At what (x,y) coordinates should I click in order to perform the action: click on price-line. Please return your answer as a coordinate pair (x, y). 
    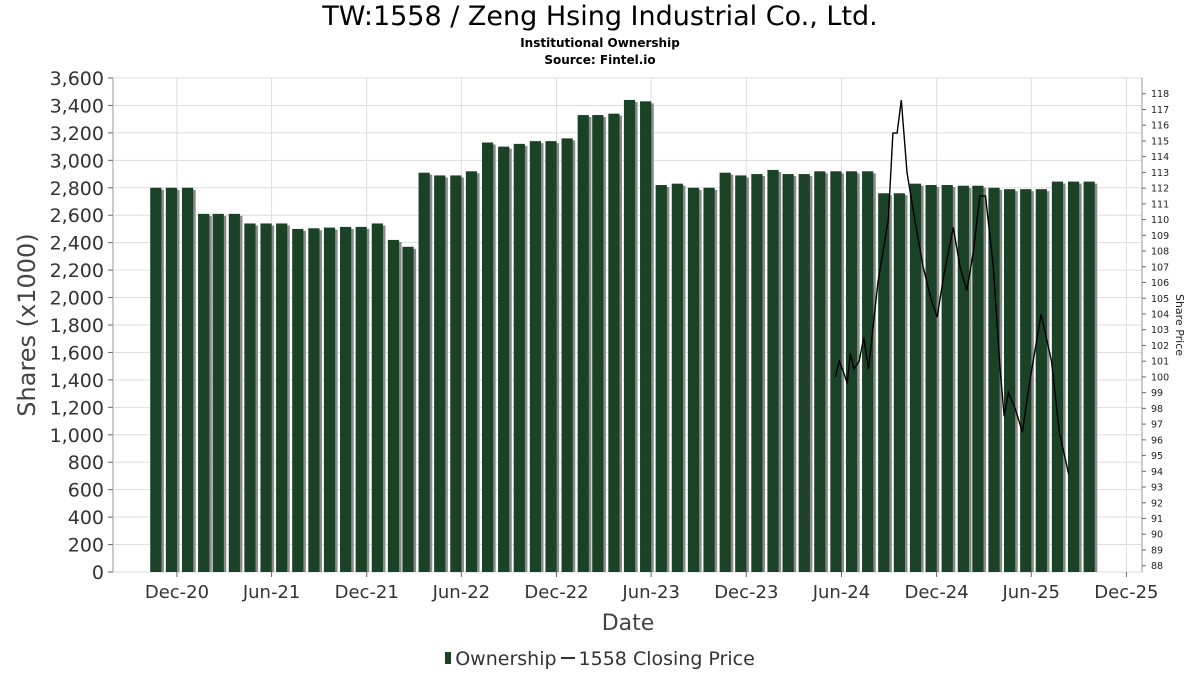
    Looking at the image, I should click on (952, 287).